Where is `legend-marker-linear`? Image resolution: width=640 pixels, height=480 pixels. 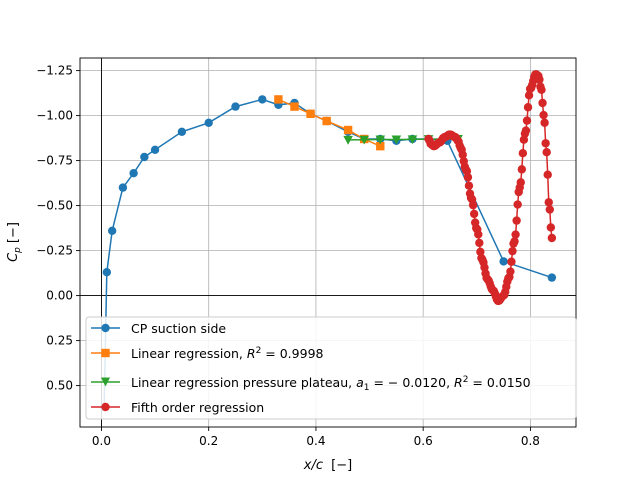
legend-marker-linear is located at coordinates (105, 353).